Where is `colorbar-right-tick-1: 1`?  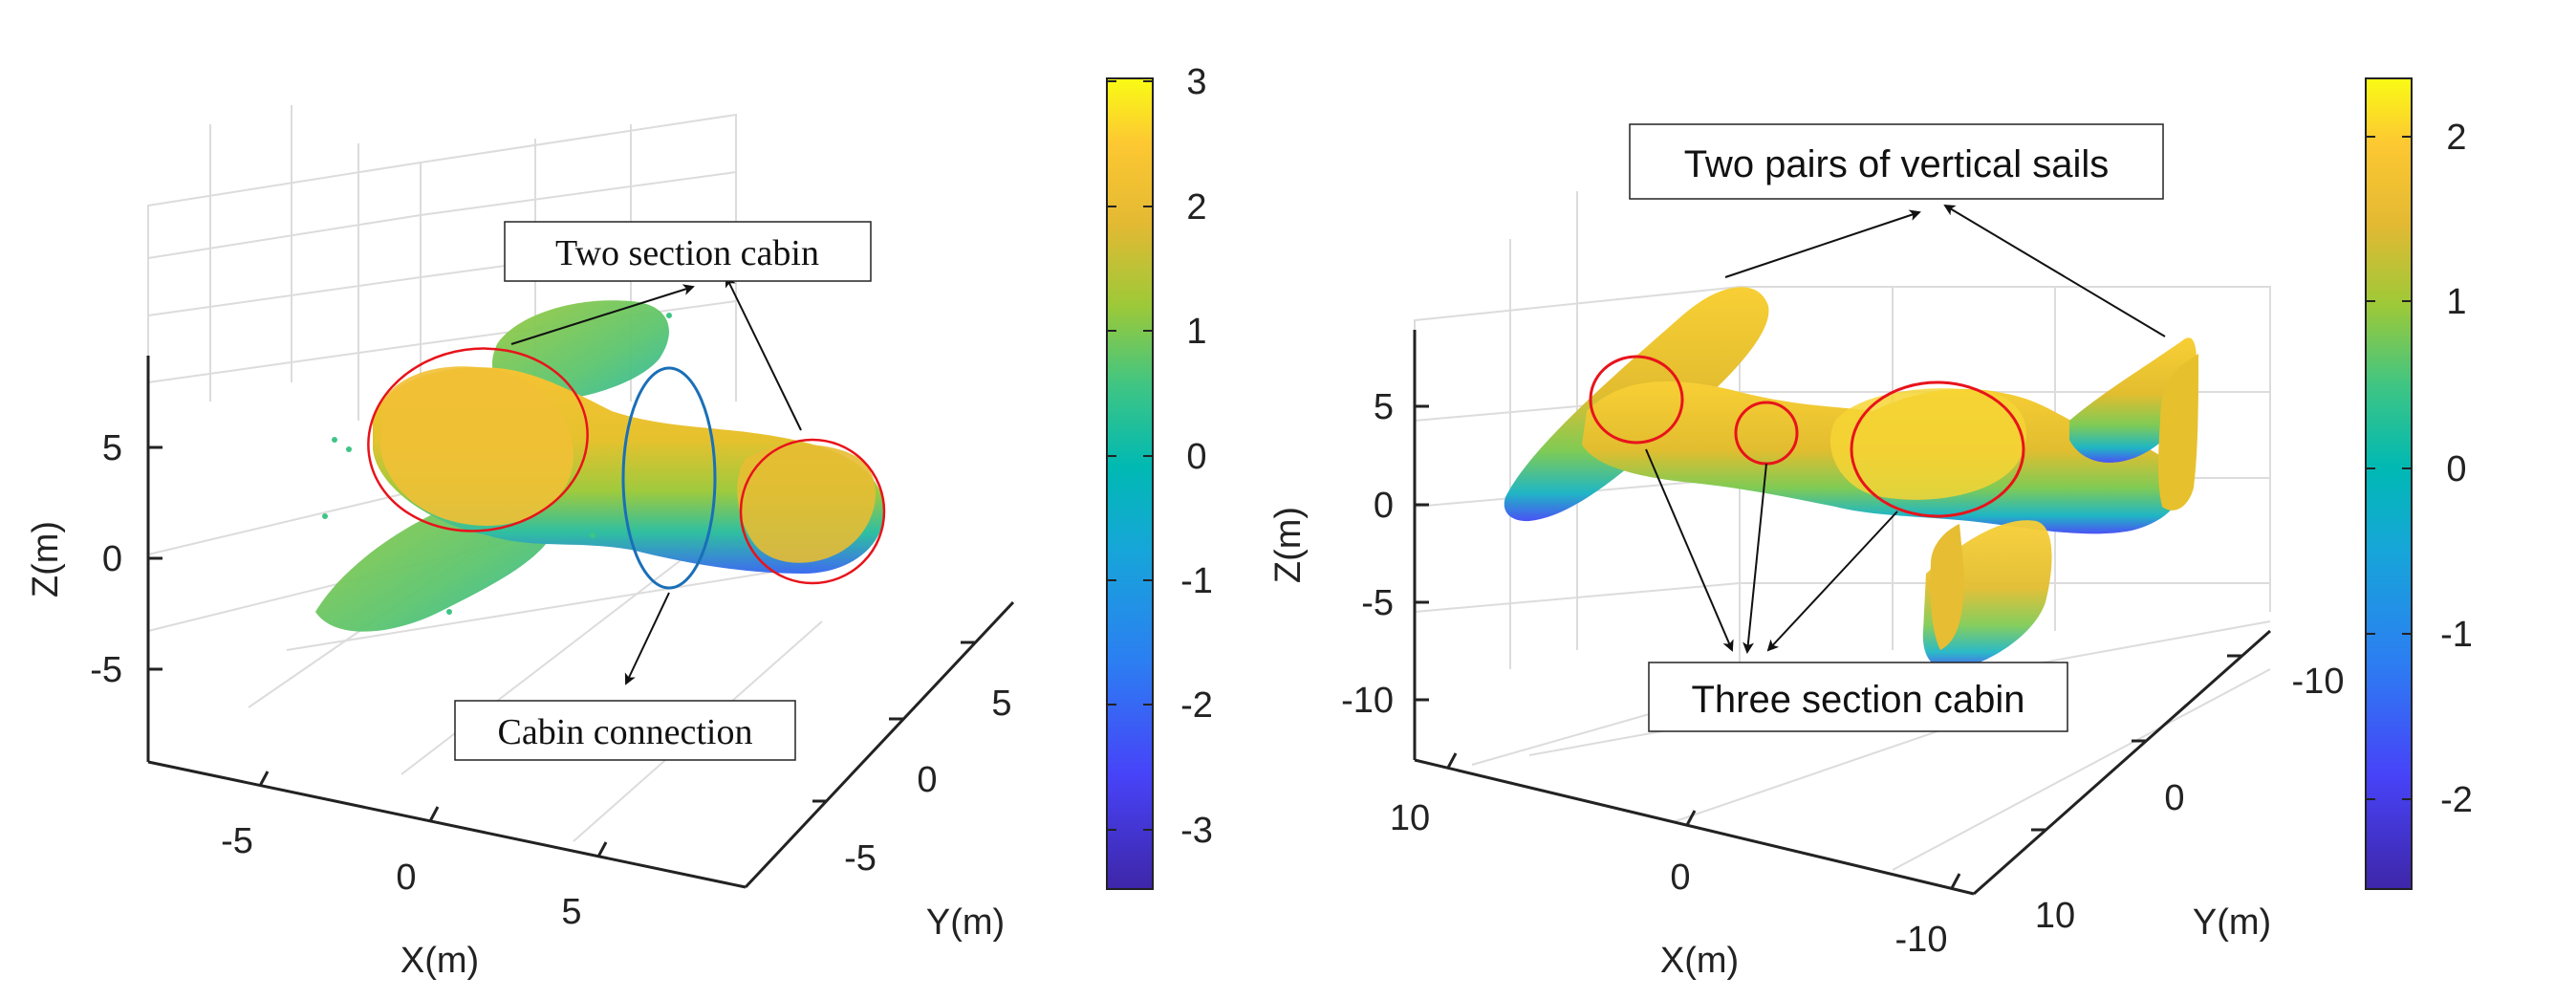 colorbar-right-tick-1: 1 is located at coordinates (2456, 302).